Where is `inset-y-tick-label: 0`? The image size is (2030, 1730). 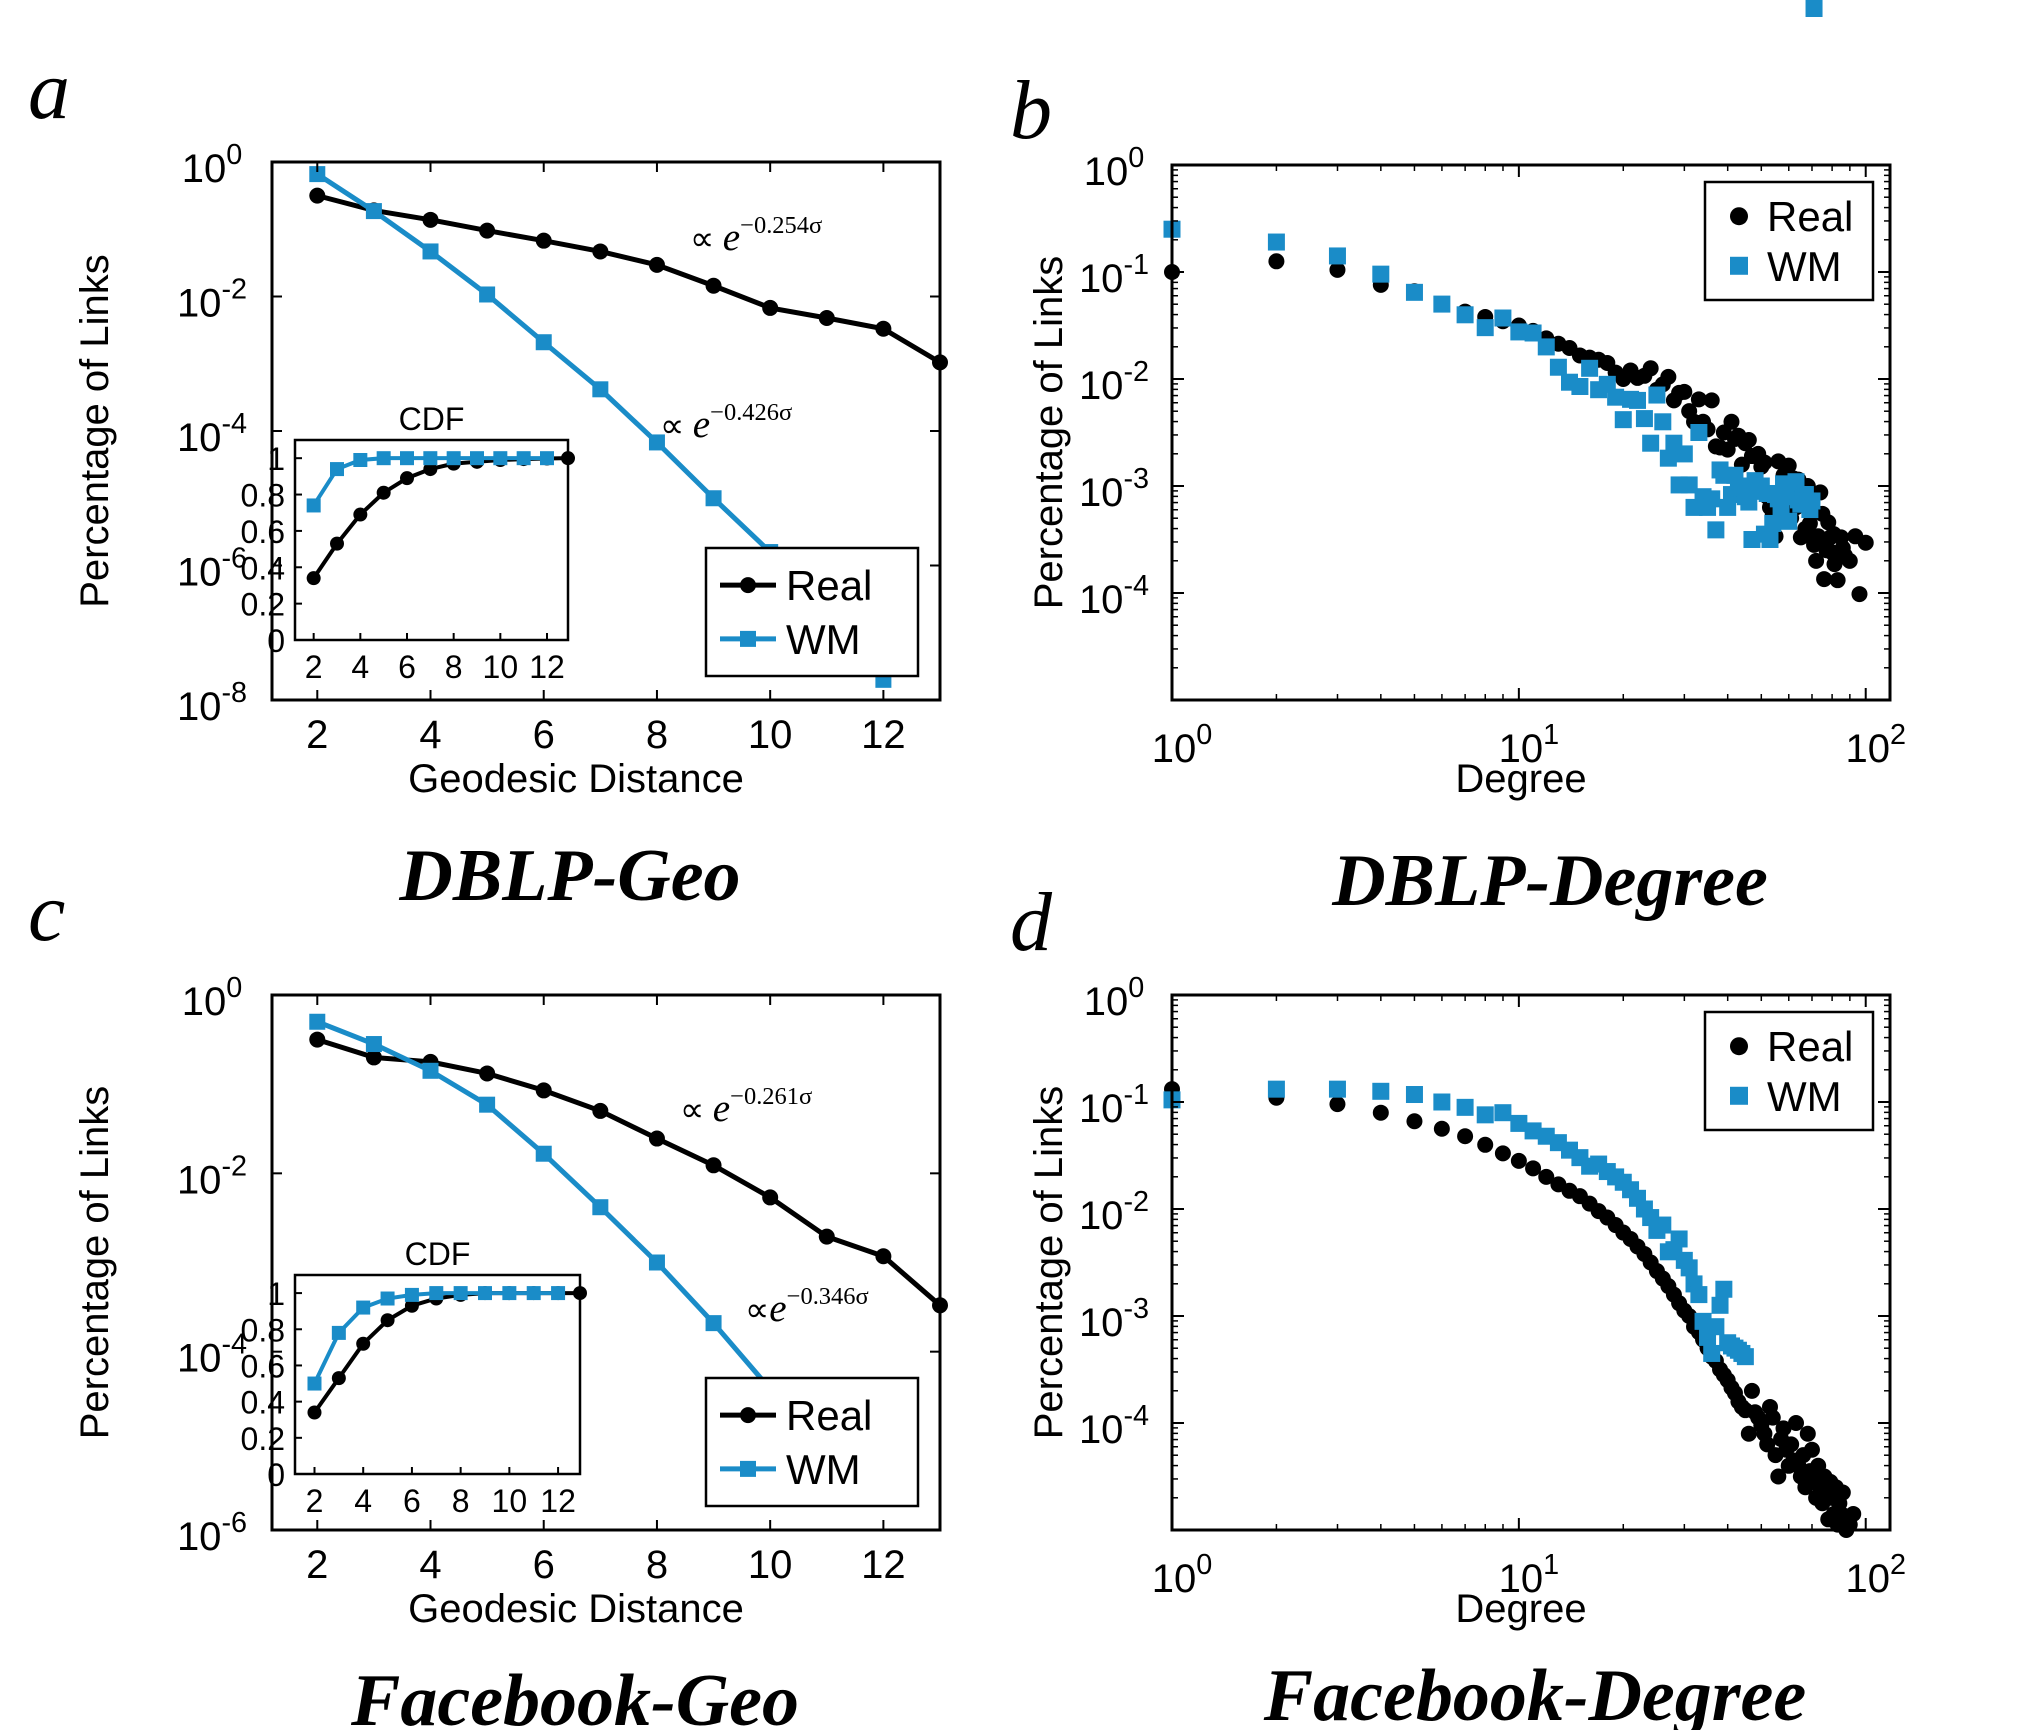
inset-y-tick-label: 0 is located at coordinates (276, 641).